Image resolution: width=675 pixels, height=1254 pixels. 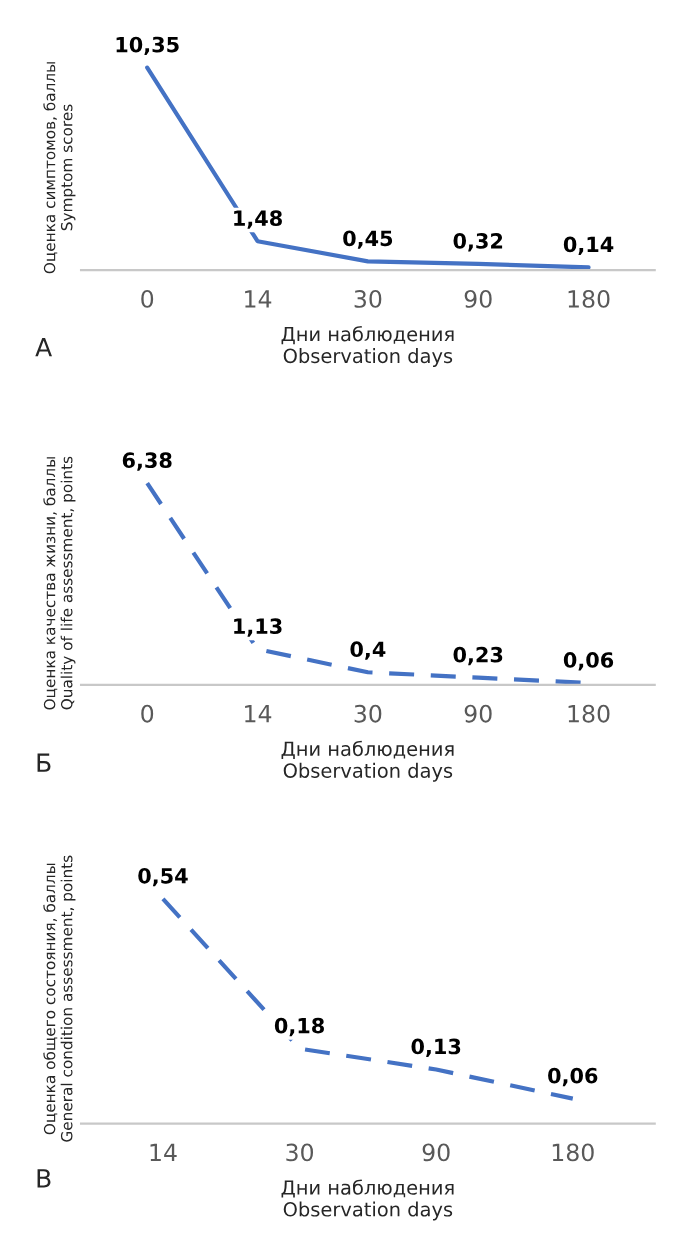 I want to click on data-label: 1,13, so click(x=258, y=627).